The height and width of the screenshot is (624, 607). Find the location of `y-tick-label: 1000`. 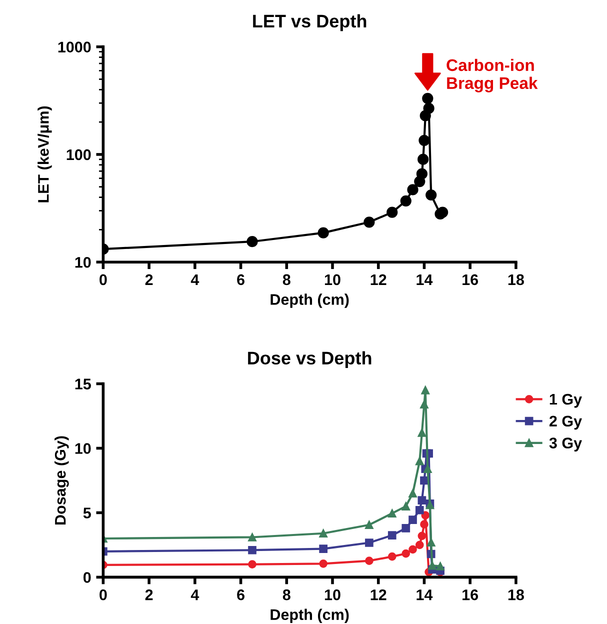

y-tick-label: 1000 is located at coordinates (74, 47).